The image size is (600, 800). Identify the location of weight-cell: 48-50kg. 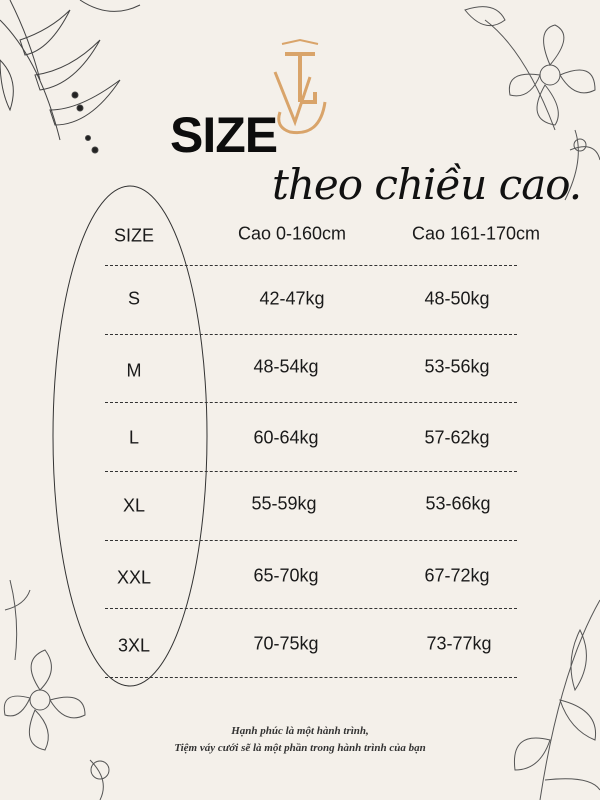
(457, 298).